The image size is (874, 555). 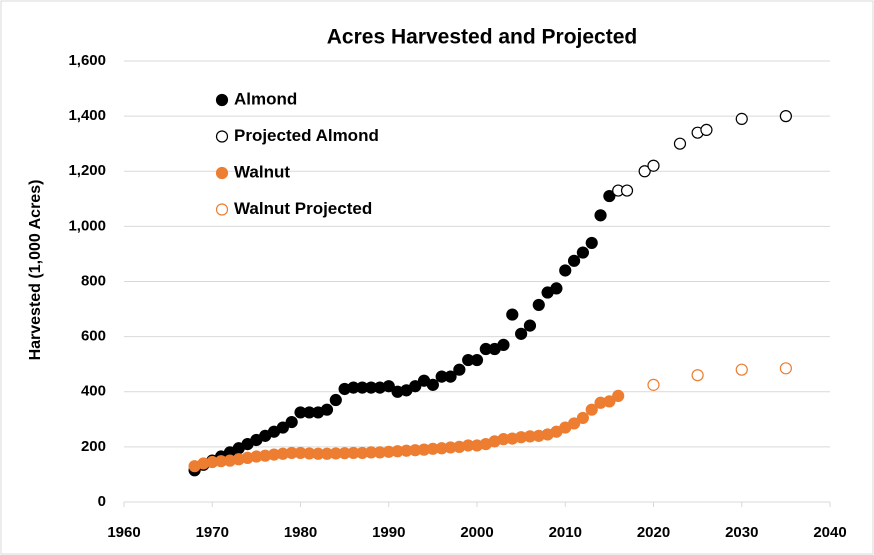 I want to click on legend-label: Almond, so click(x=265, y=98).